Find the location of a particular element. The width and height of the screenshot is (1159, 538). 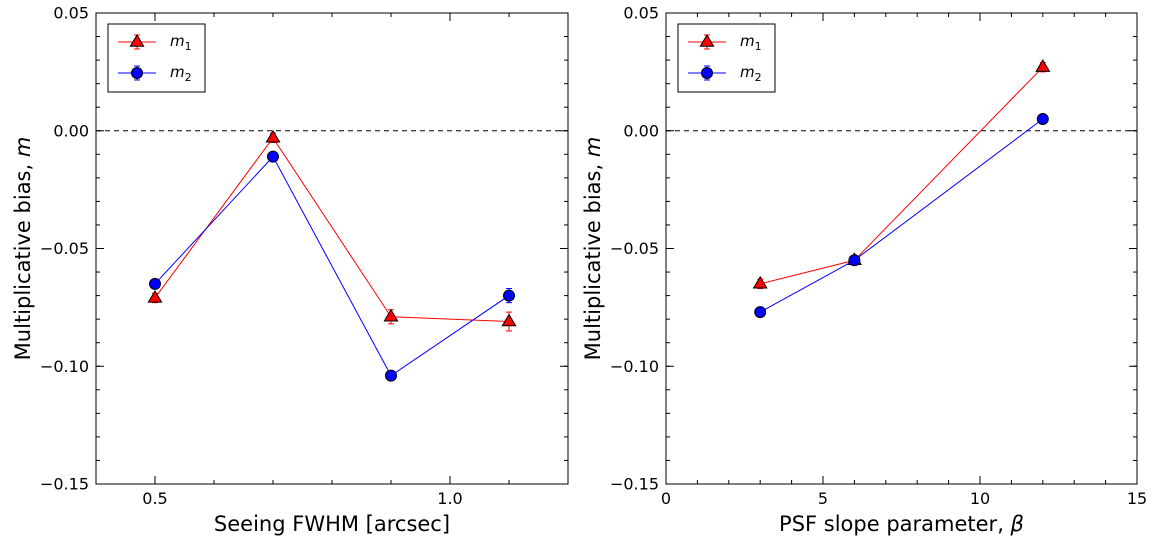

x-axis-label: Seeing FWHM [arcsec] is located at coordinates (332, 524).